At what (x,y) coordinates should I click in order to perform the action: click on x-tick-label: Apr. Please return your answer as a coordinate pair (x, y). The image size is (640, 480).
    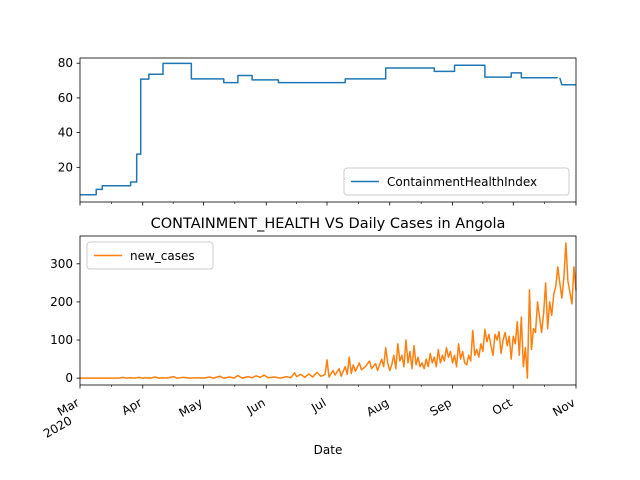
    Looking at the image, I should click on (131, 406).